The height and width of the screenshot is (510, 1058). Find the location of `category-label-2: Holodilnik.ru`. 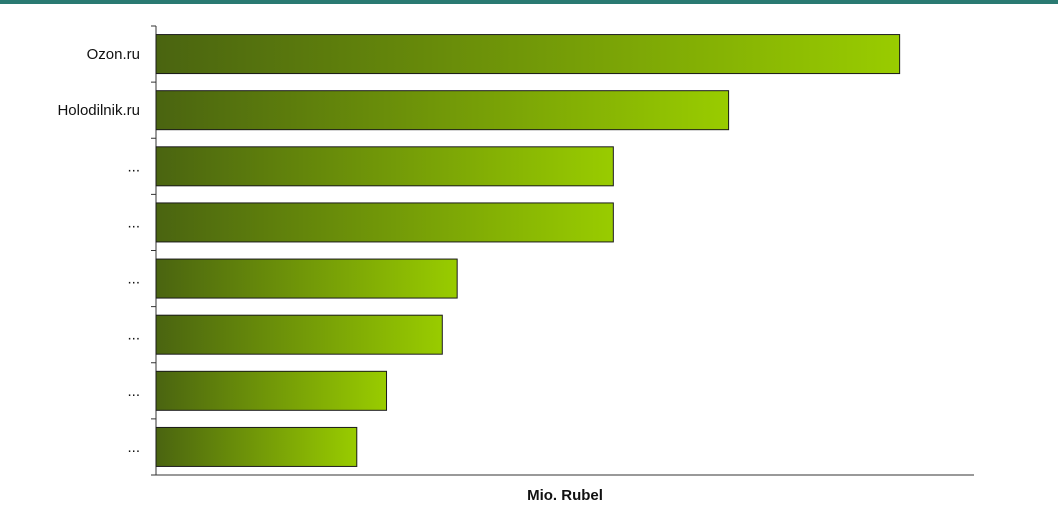

category-label-2: Holodilnik.ru is located at coordinates (98, 110).